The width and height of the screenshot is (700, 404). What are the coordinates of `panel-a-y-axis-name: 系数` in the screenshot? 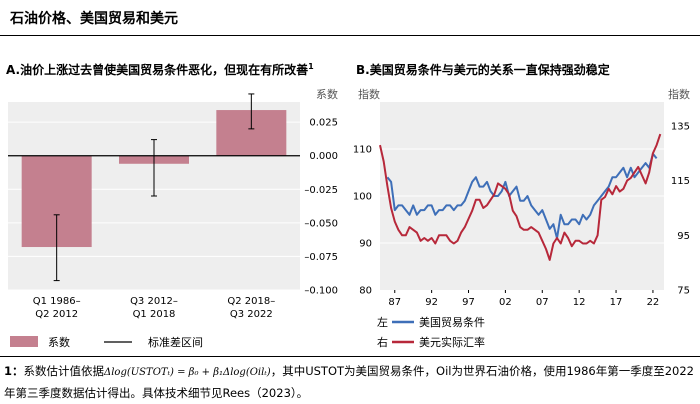 It's located at (327, 94).